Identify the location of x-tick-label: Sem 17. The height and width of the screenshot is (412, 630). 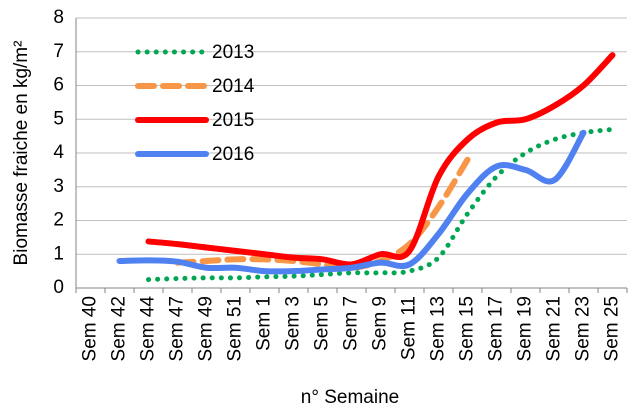
(496, 328).